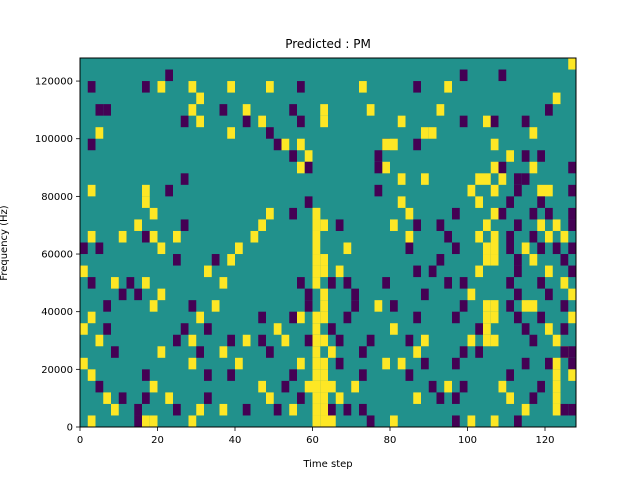 This screenshot has height=480, width=640. I want to click on chart-title: Predicted : PM, so click(328, 44).